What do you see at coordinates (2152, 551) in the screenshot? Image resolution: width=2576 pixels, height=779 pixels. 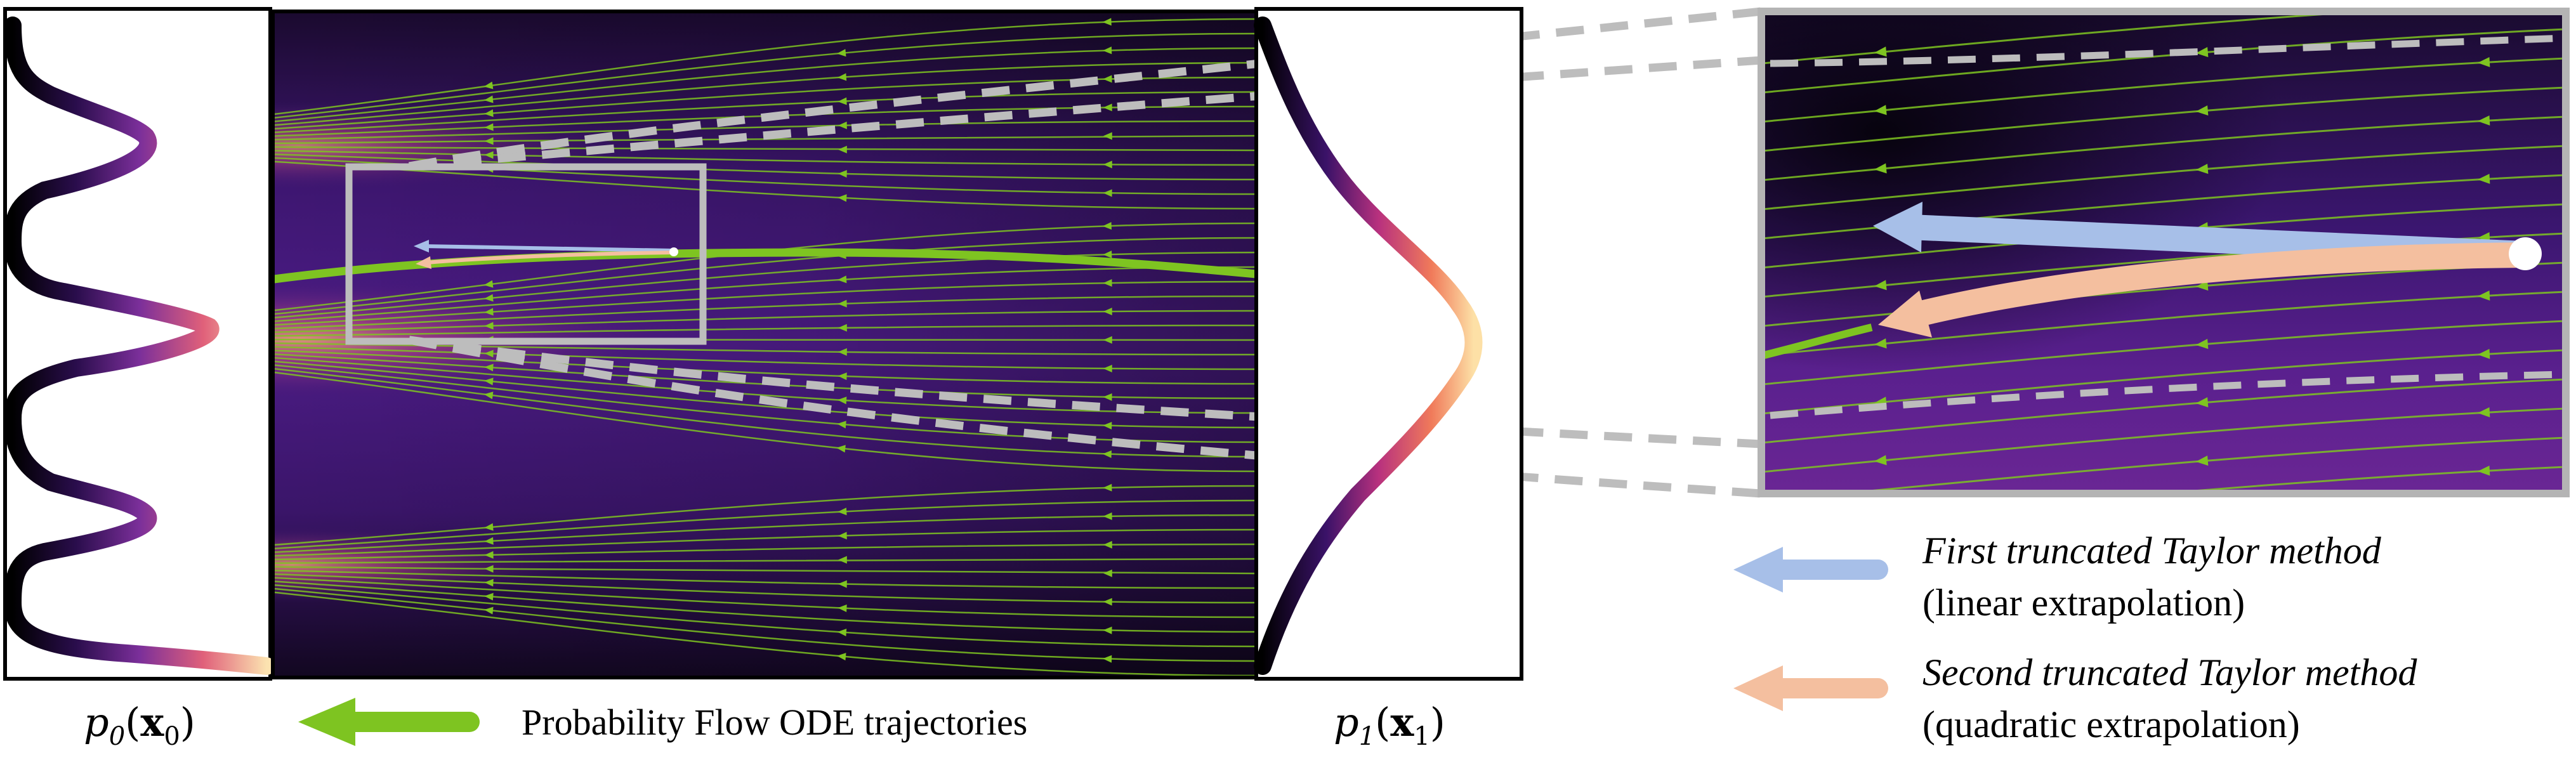 I see `legend-linear-title: First truncated Taylor method` at bounding box center [2152, 551].